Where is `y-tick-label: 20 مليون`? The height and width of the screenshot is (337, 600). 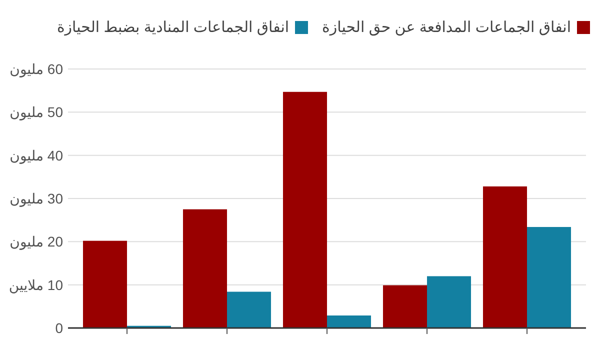
y-tick-label: 20 مليون is located at coordinates (37, 242).